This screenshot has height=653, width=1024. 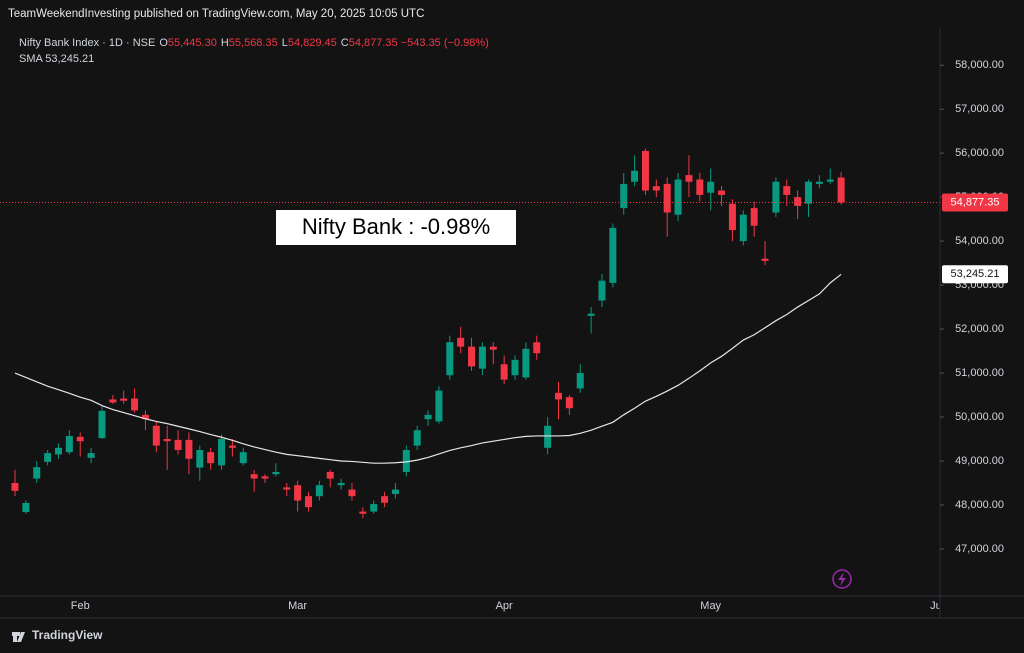 I want to click on sma-name: SMA, so click(x=31, y=59).